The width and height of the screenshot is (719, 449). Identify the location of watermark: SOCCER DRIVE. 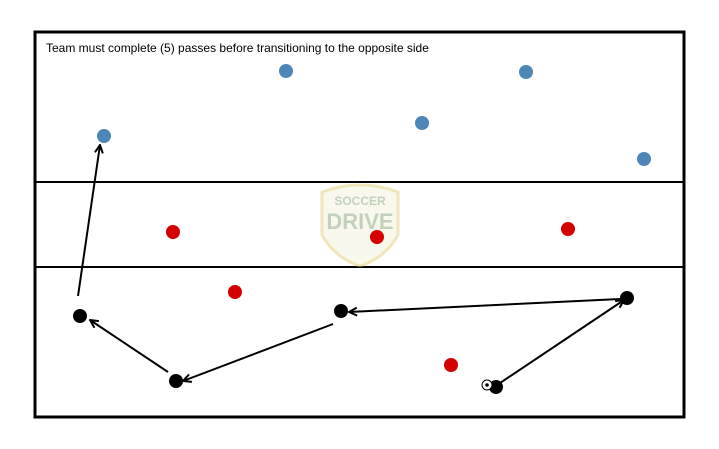
(360, 225).